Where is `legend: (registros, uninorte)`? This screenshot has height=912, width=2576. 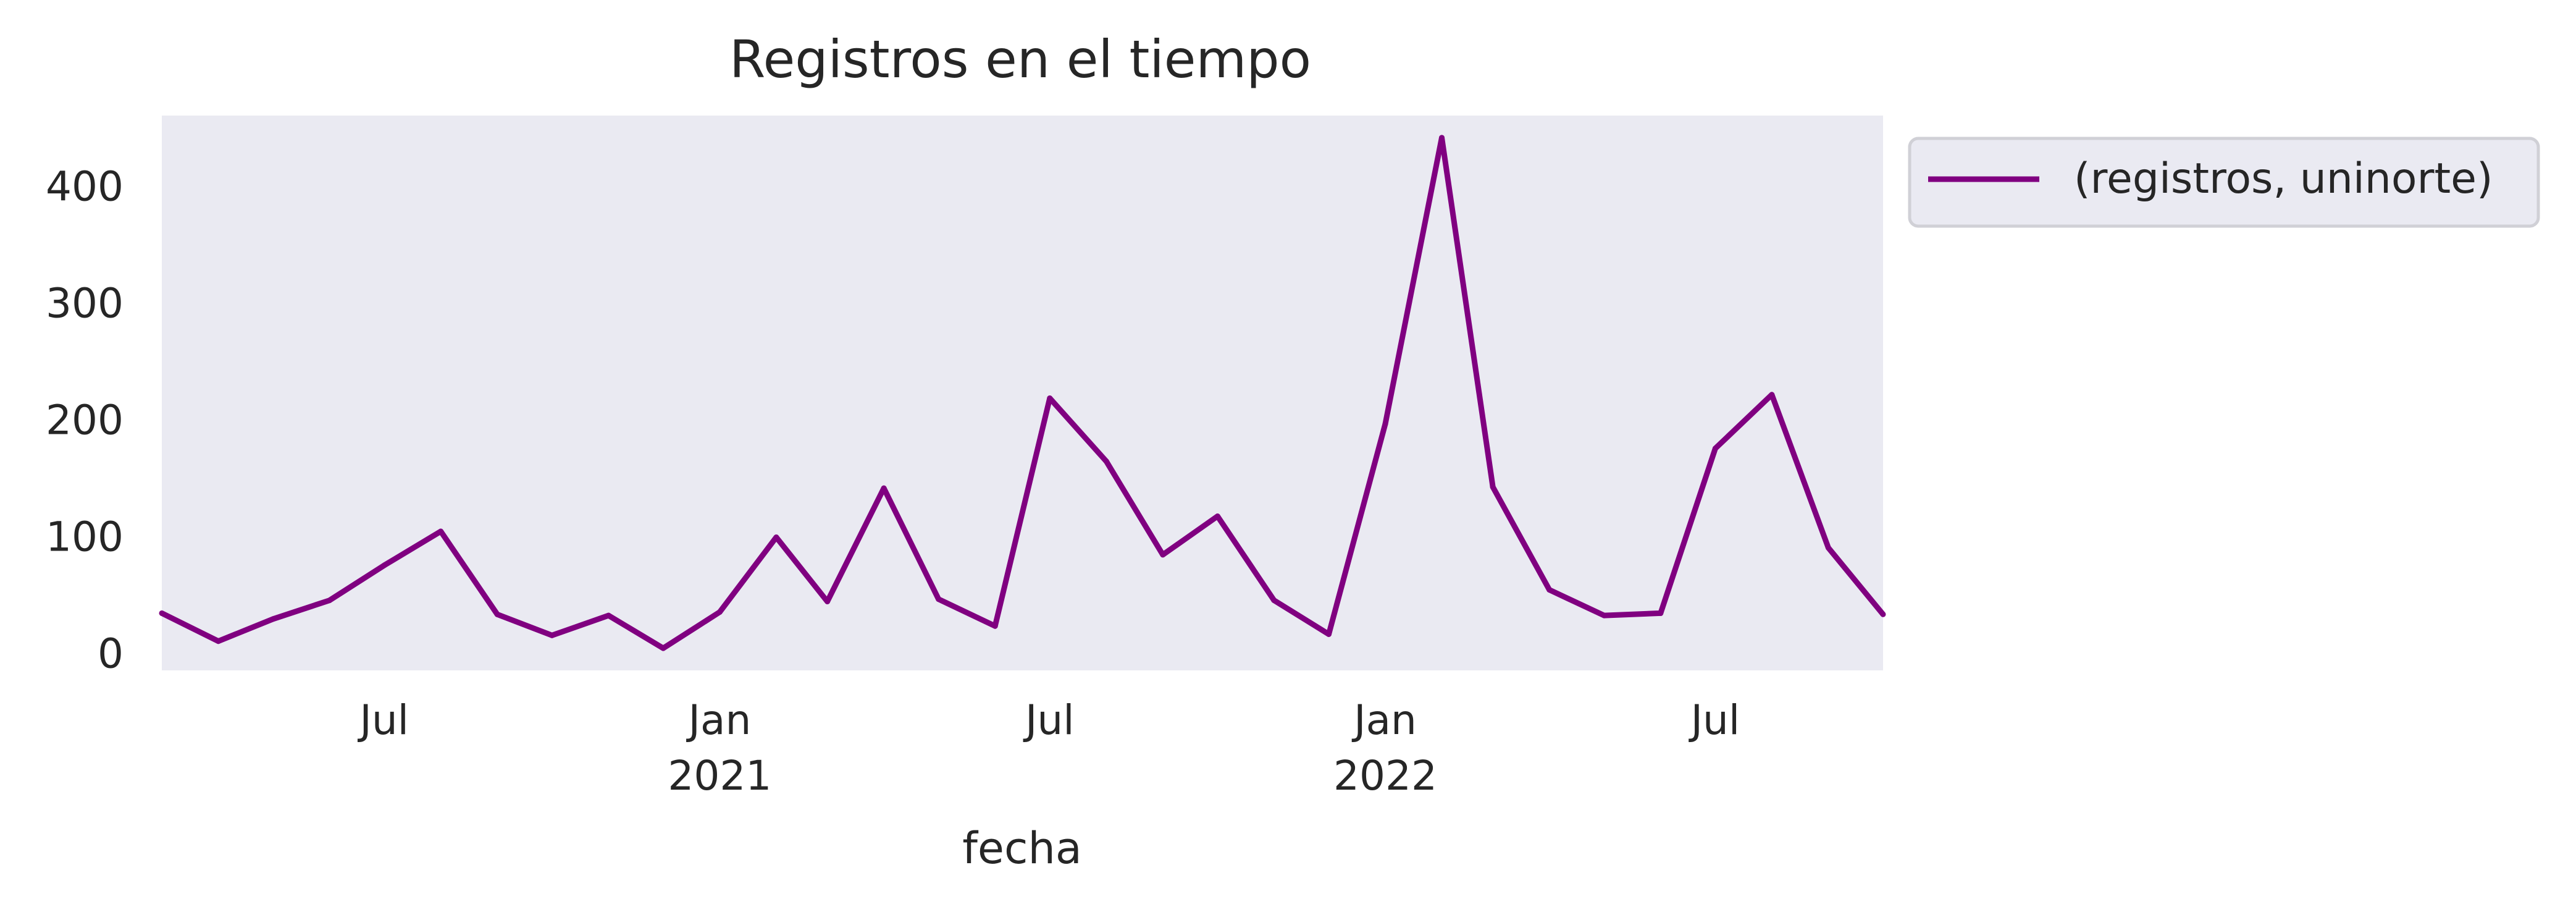 legend: (registros, uninorte) is located at coordinates (2224, 183).